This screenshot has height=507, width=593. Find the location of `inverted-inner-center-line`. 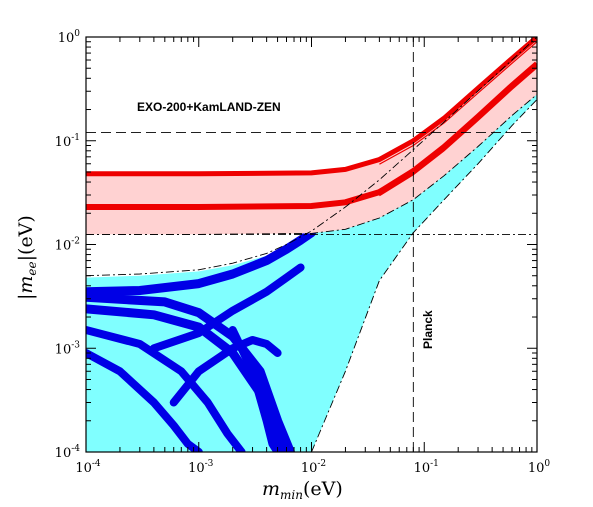

inverted-inner-center-line is located at coordinates (458, 132).